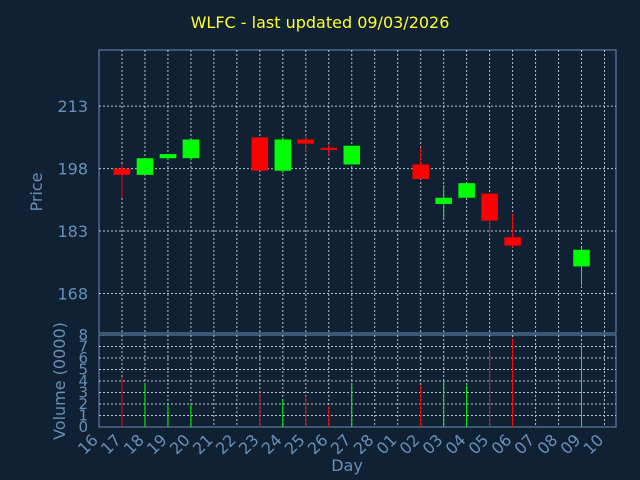 This screenshot has height=480, width=640. Describe the element at coordinates (72, 293) in the screenshot. I see `price-tick-label: 168` at that location.